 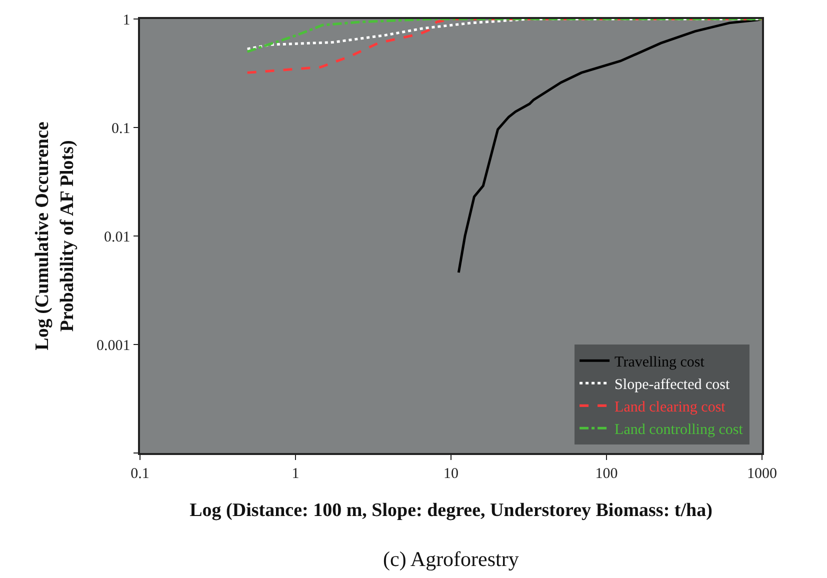 I want to click on y-tick-label: 1, so click(x=126, y=20).